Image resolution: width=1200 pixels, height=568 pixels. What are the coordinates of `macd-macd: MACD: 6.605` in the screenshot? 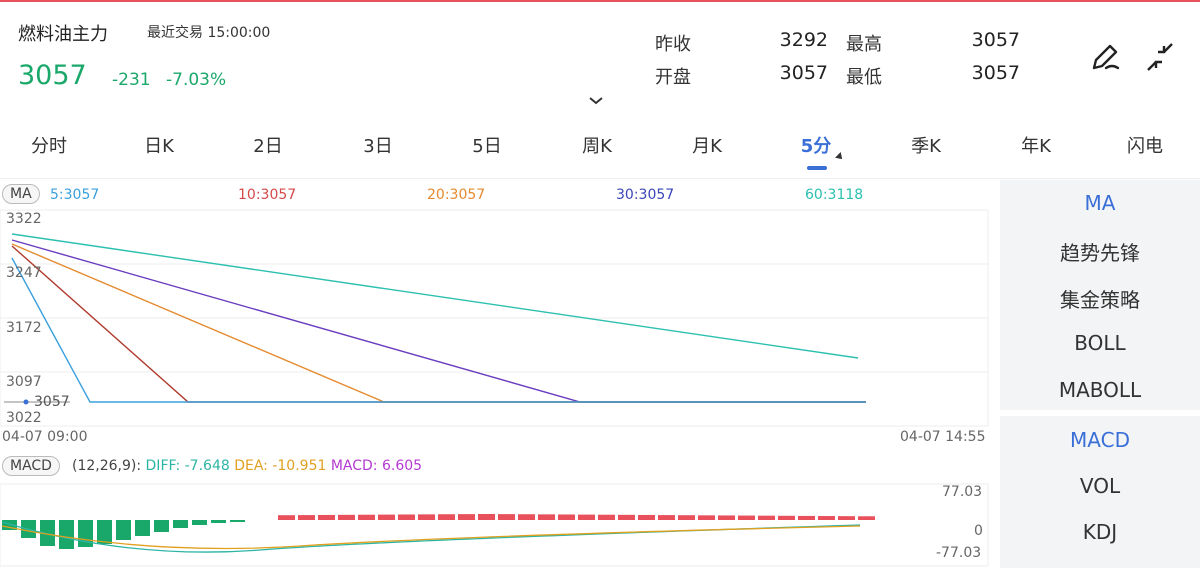 It's located at (376, 466).